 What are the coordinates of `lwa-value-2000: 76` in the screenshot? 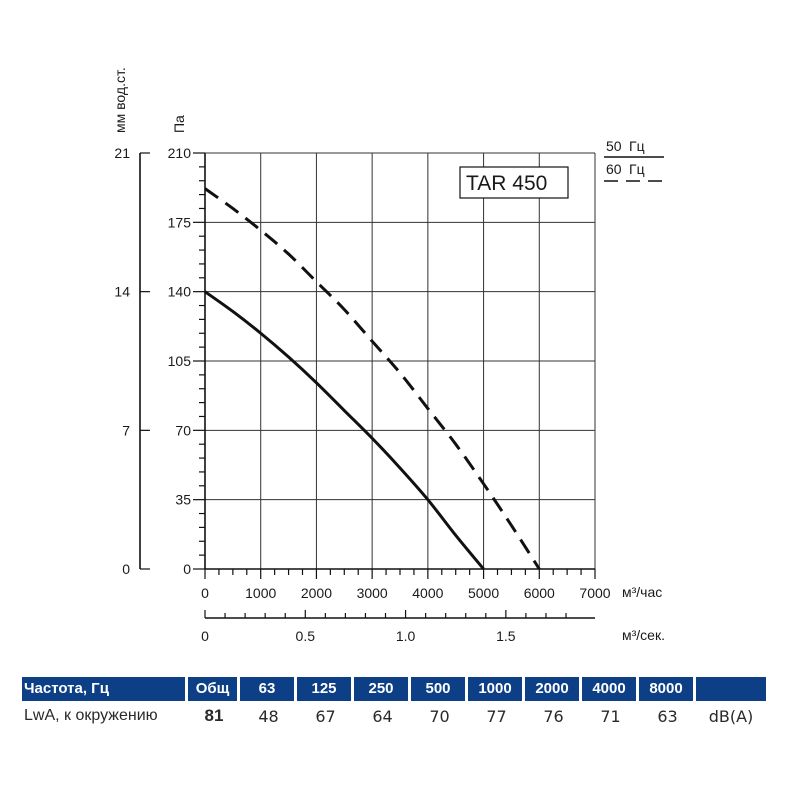 It's located at (553, 716).